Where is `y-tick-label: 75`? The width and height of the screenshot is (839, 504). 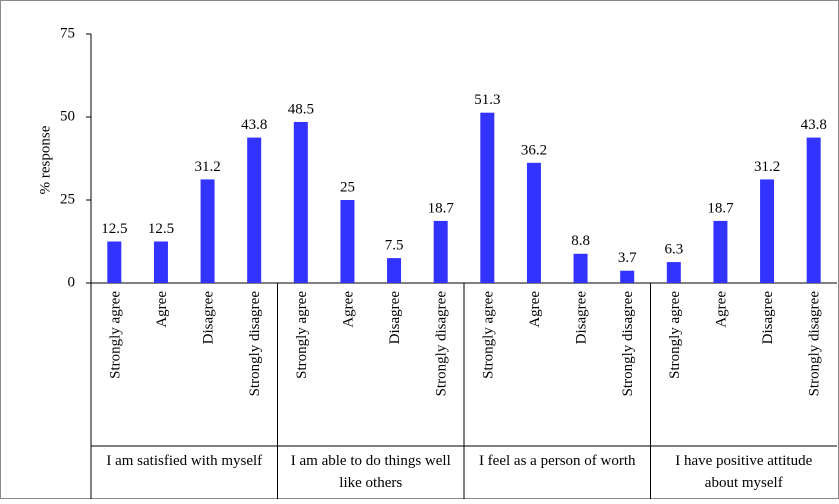
y-tick-label: 75 is located at coordinates (67, 33).